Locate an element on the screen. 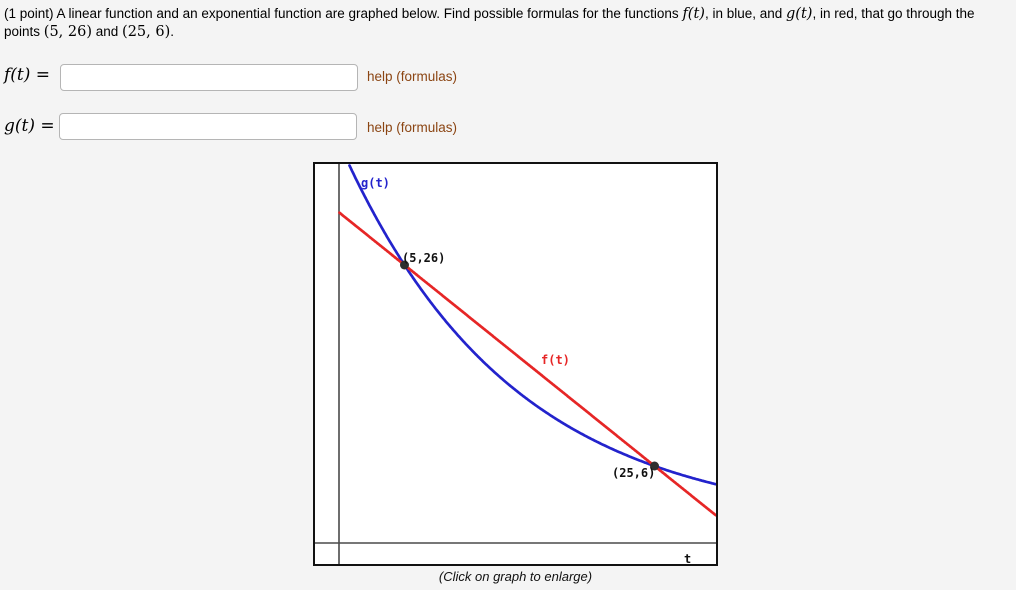 This screenshot has height=590, width=1016. t-axis-label: t is located at coordinates (688, 559).